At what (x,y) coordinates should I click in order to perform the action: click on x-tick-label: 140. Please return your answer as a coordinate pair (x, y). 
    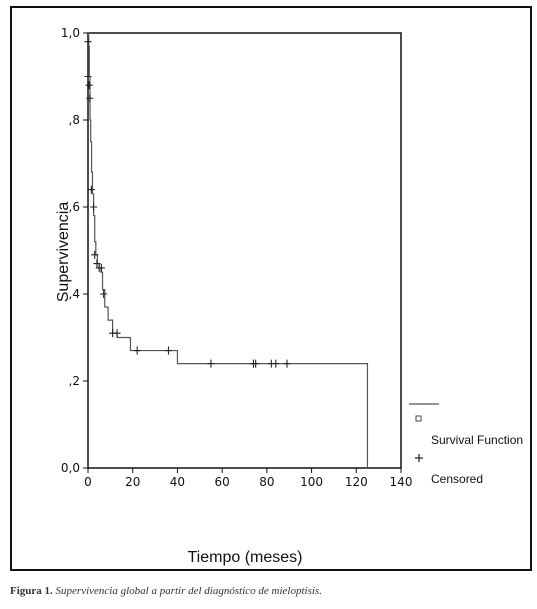
    Looking at the image, I should click on (401, 482).